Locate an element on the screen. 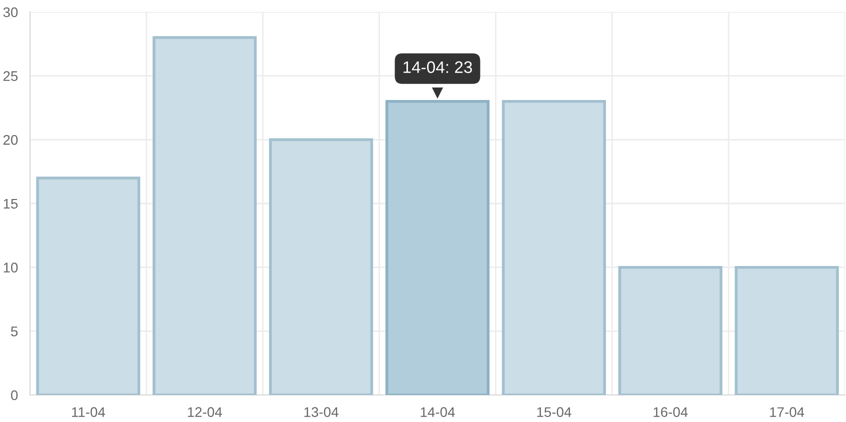 The width and height of the screenshot is (846, 422). x-tick-label: 15-04 is located at coordinates (554, 412).